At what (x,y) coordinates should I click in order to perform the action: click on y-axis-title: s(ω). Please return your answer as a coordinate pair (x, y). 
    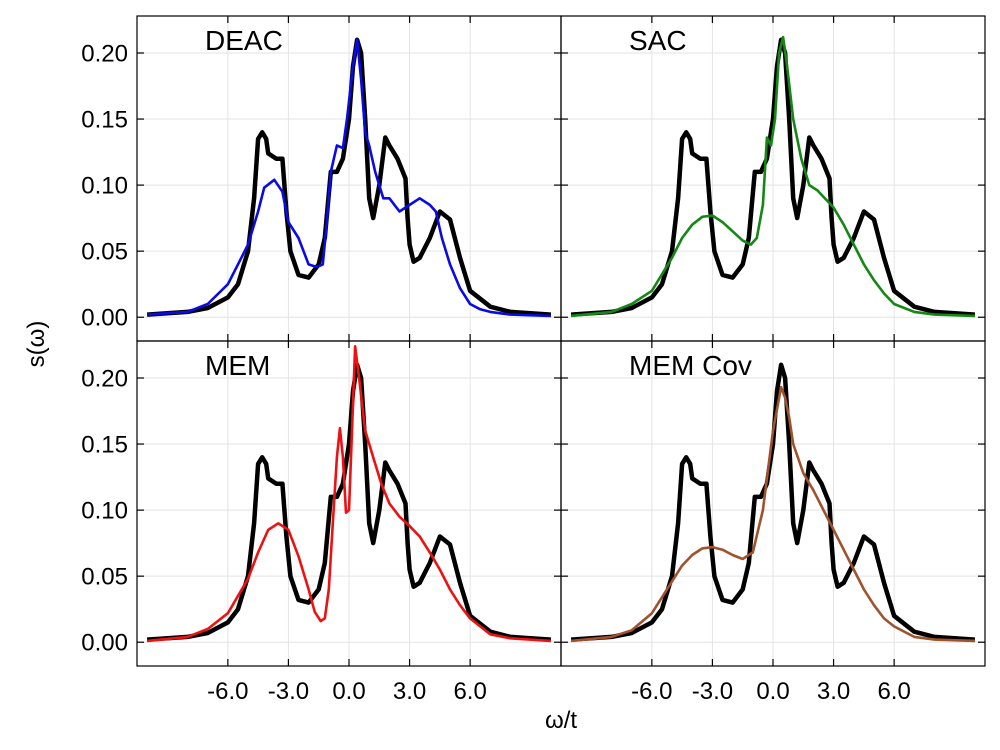
    Looking at the image, I should click on (36, 344).